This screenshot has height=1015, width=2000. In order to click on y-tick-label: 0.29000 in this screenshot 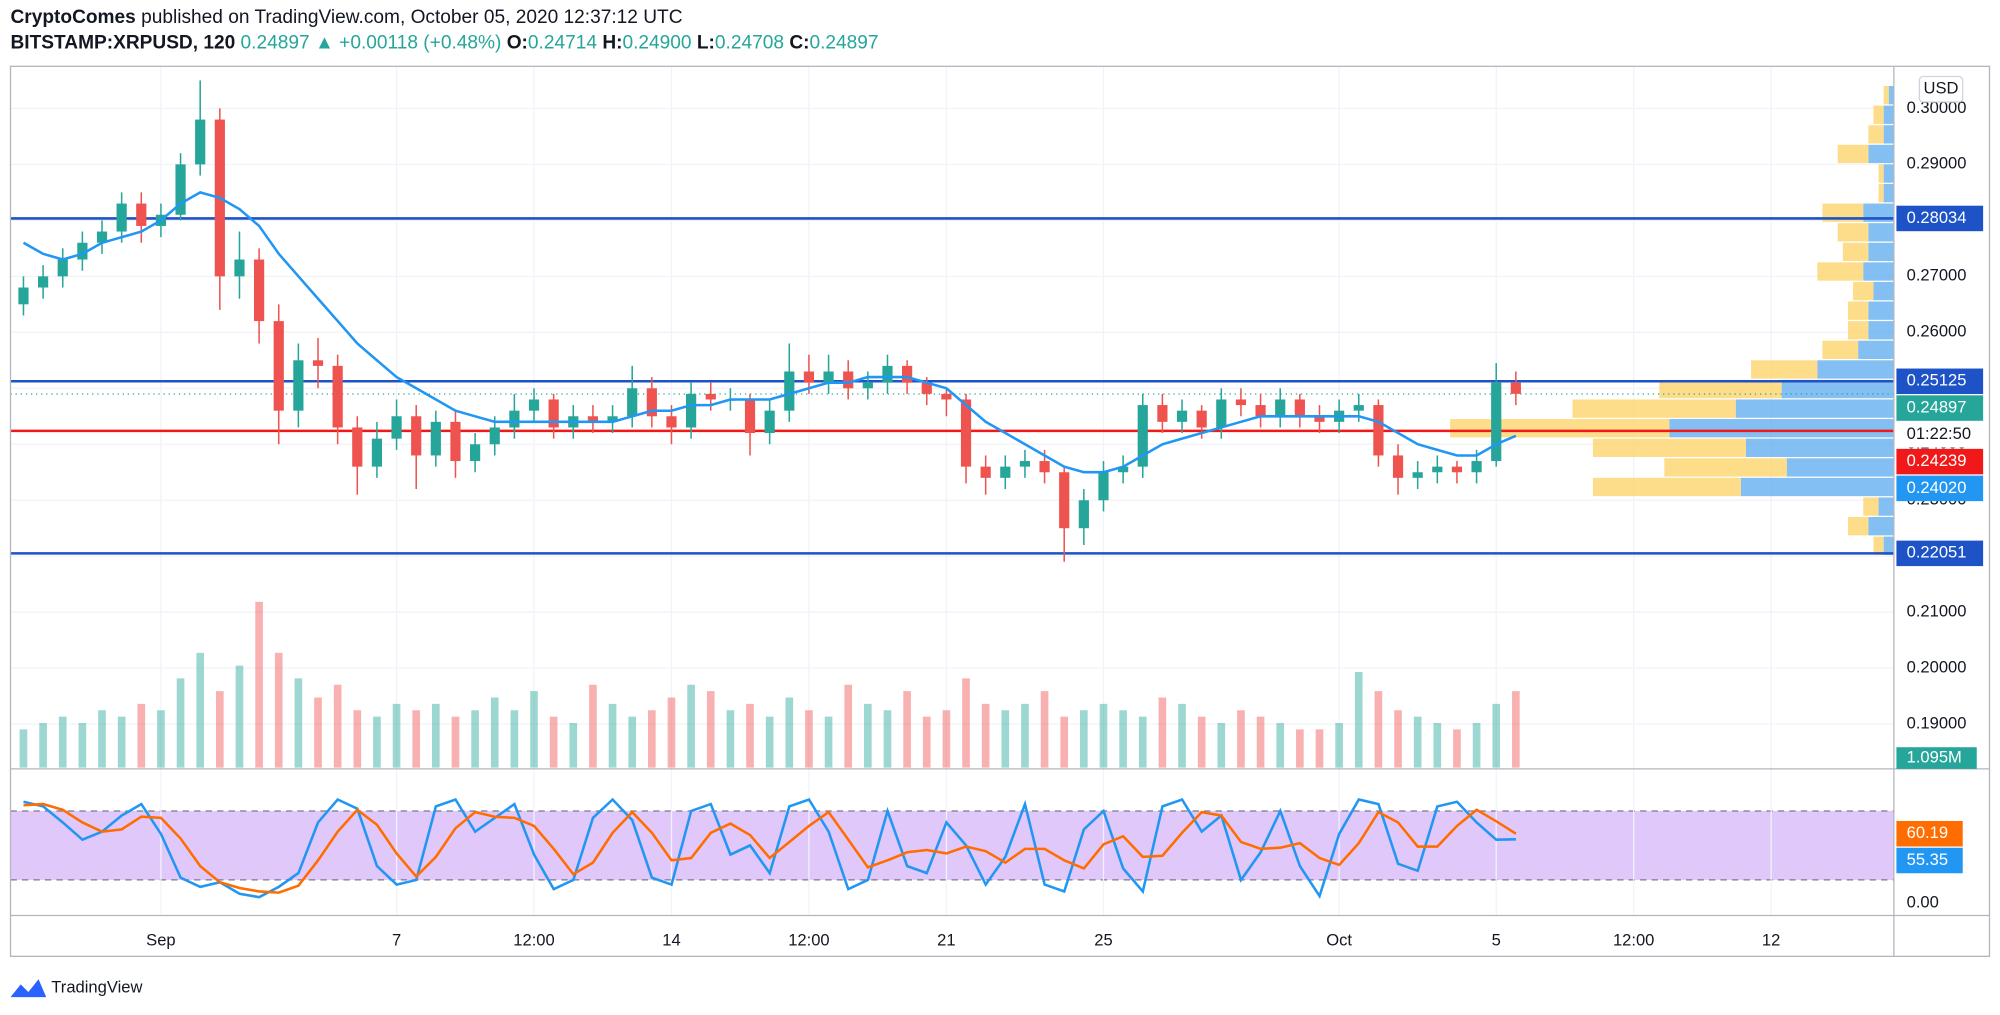, I will do `click(1937, 163)`.